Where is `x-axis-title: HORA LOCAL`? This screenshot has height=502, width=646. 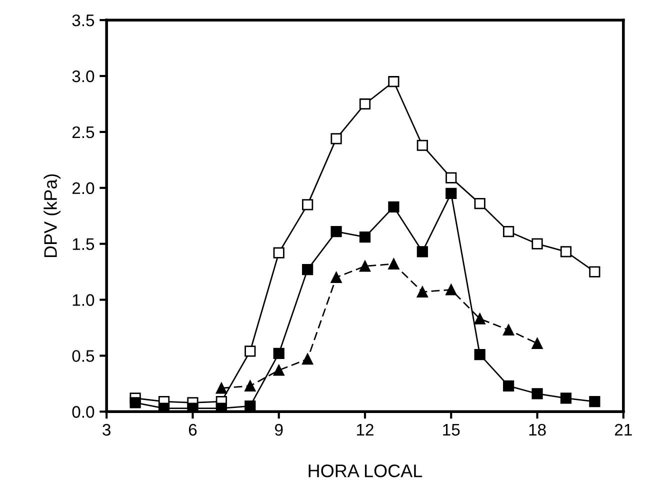
x-axis-title: HORA LOCAL is located at coordinates (365, 471).